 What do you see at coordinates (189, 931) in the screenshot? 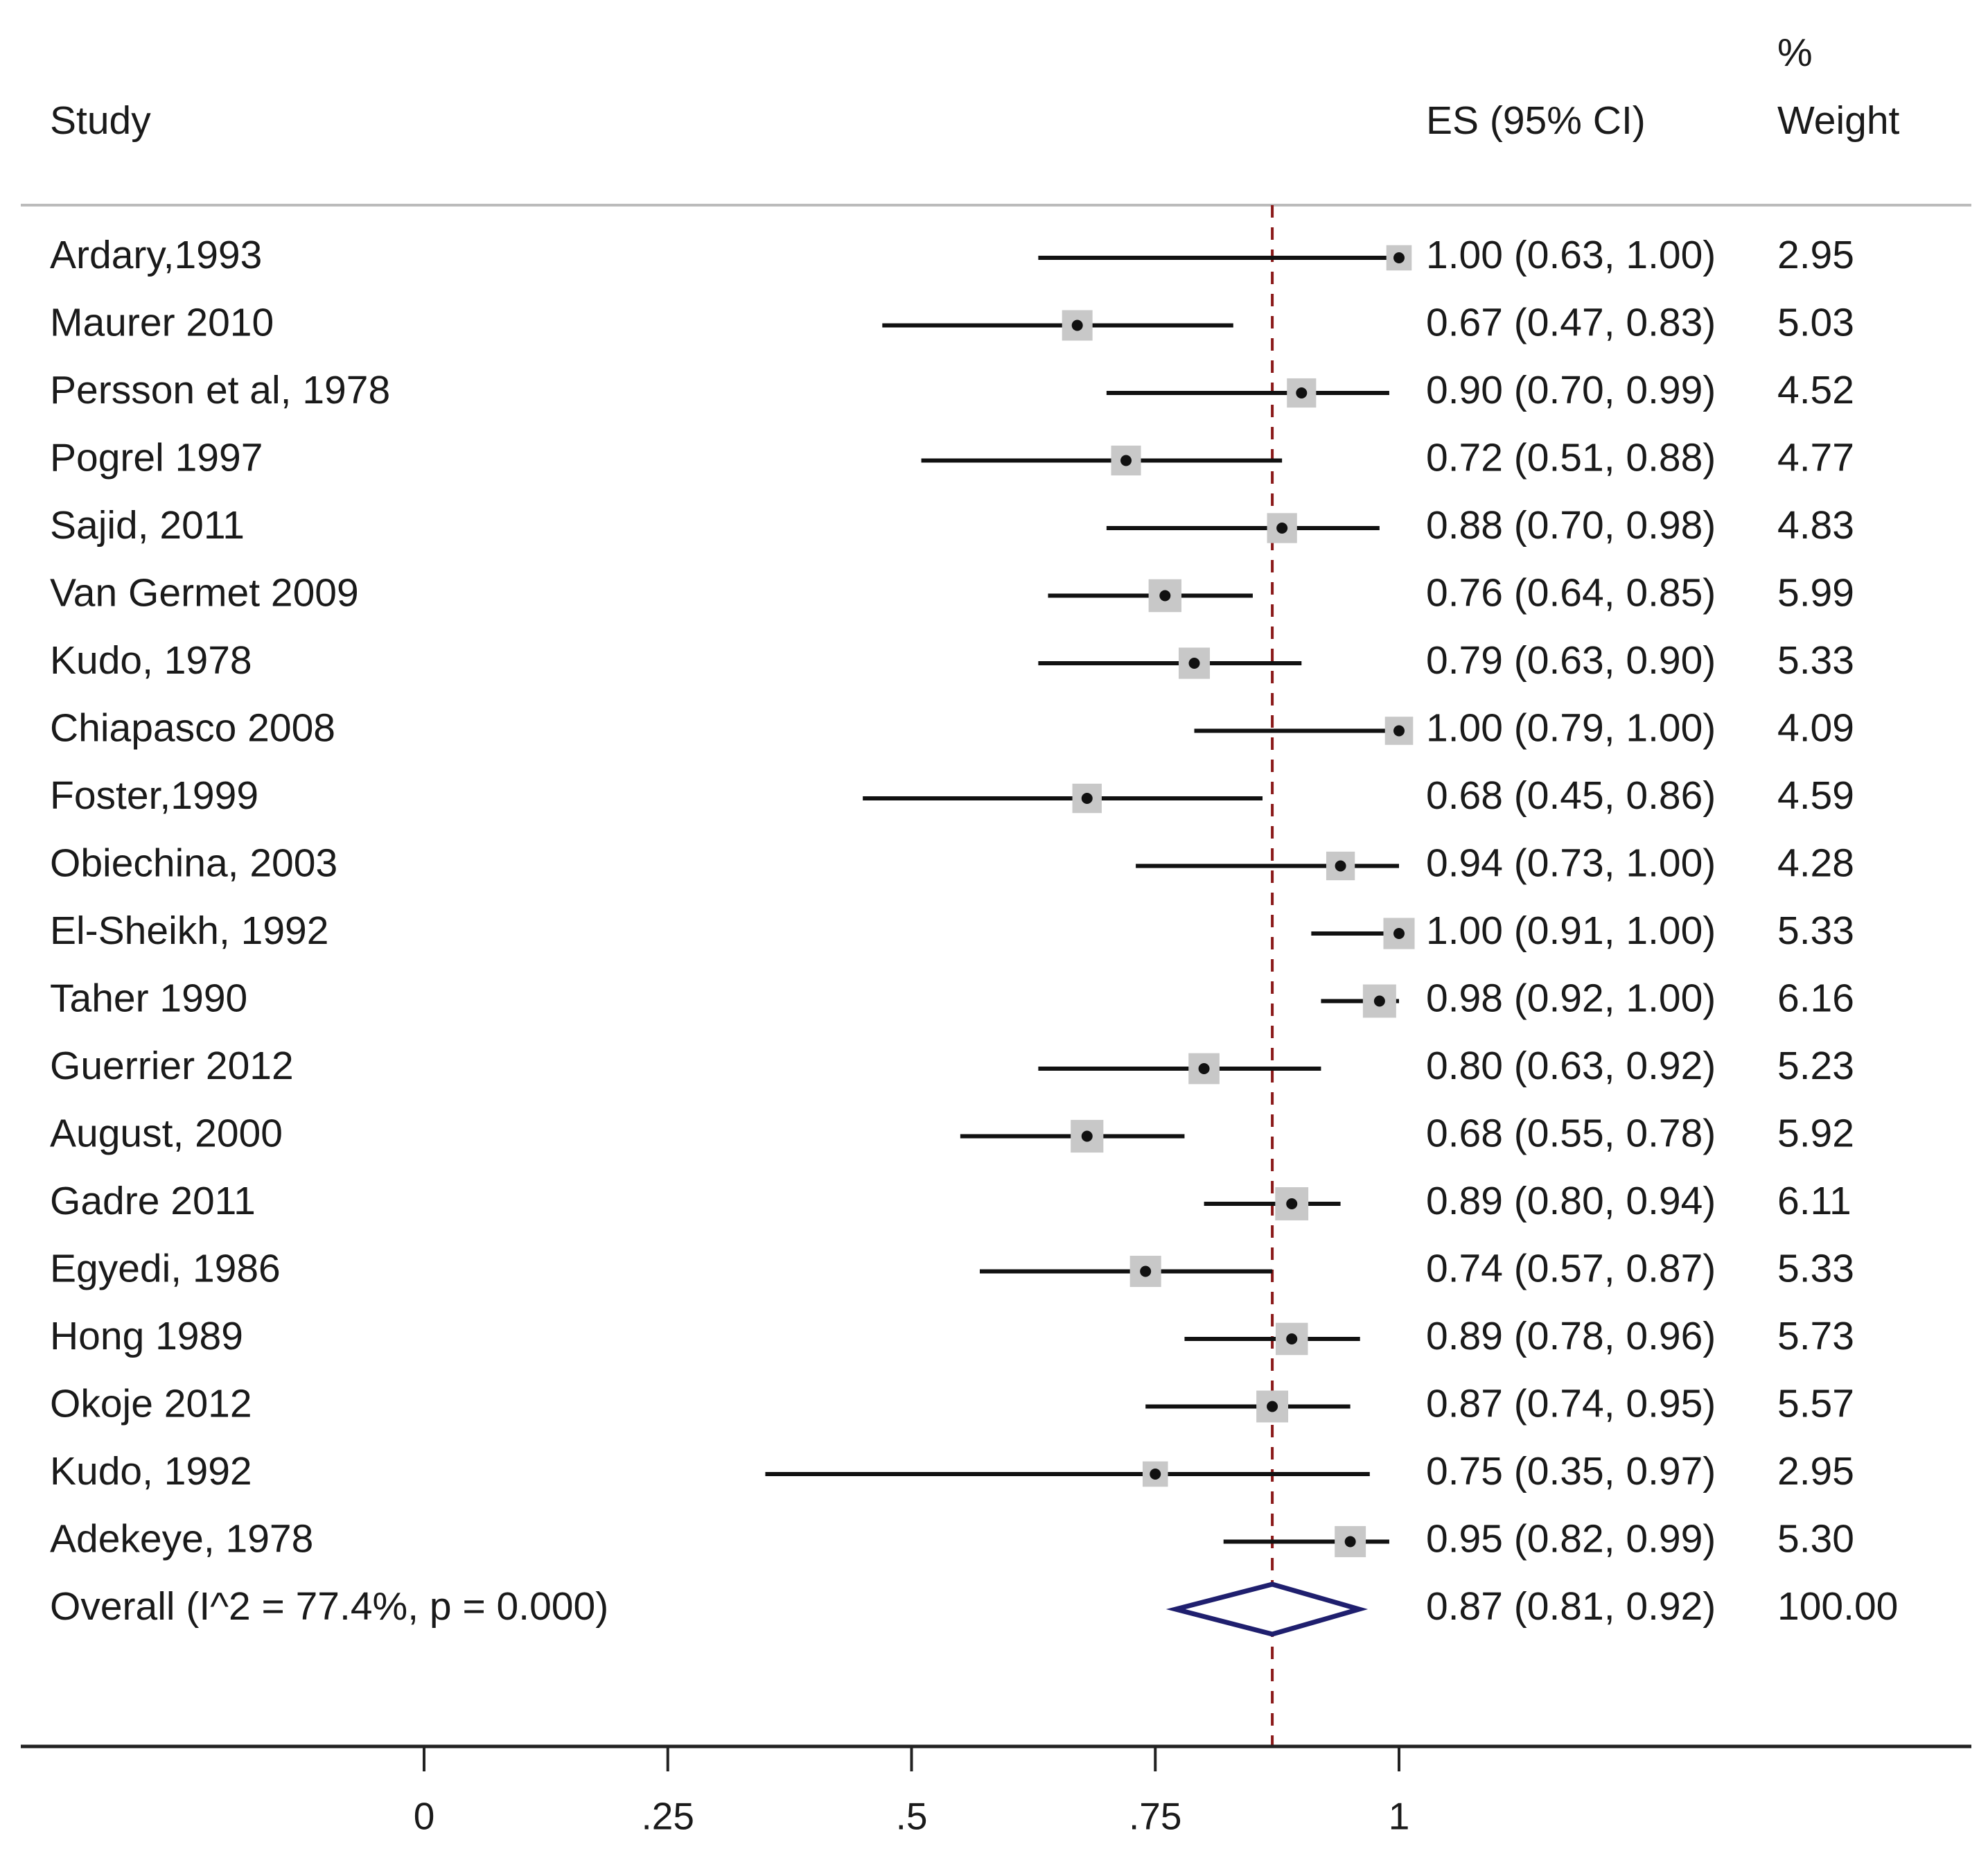
I see `study-label: El-Sheikh, 1992` at bounding box center [189, 931].